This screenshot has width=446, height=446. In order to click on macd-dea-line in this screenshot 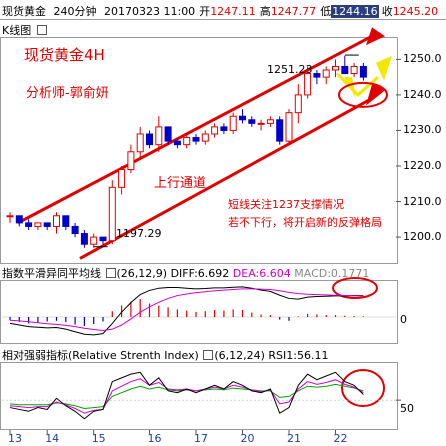, I will do `click(186, 309)`.